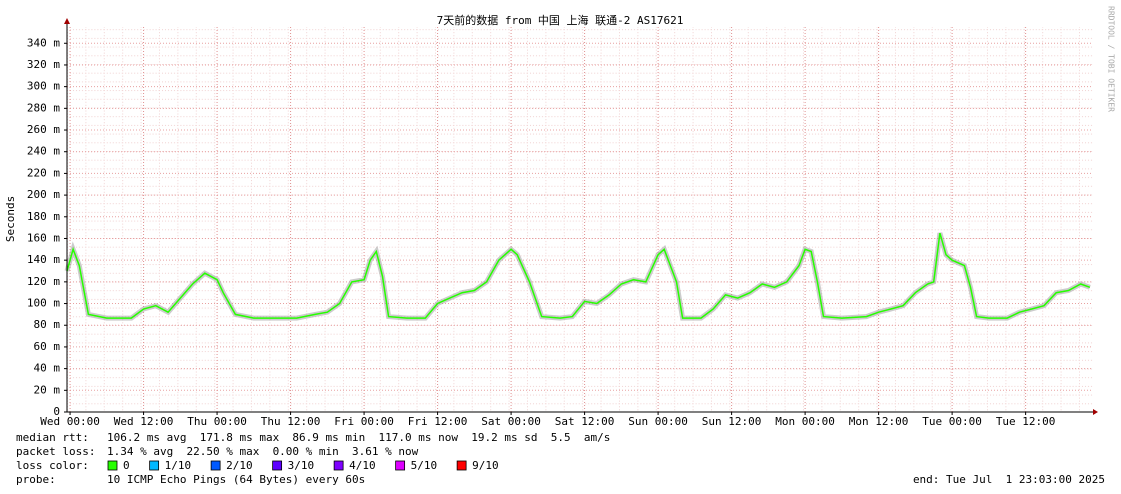  Describe the element at coordinates (43, 64) in the screenshot. I see `y-tick-label: 320 m` at that location.